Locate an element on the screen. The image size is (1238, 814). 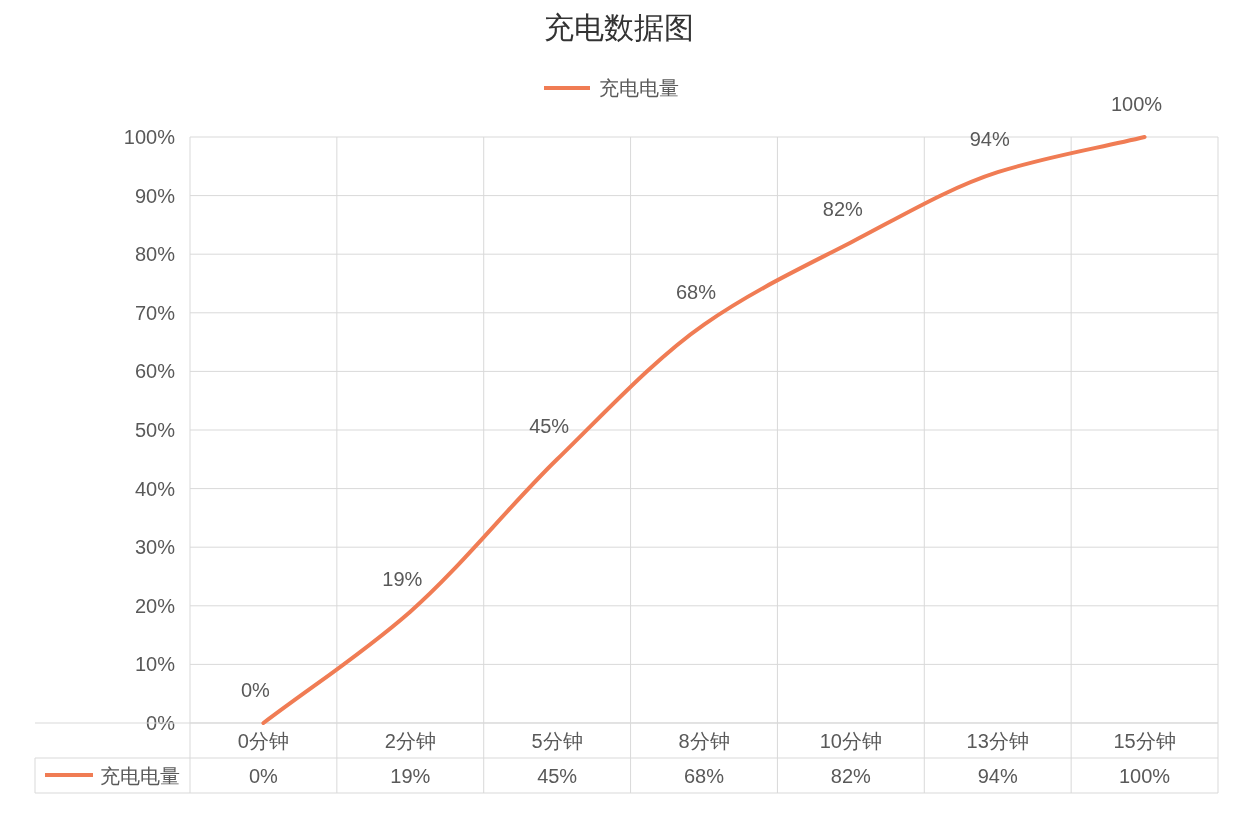
table-value: 68% is located at coordinates (704, 776).